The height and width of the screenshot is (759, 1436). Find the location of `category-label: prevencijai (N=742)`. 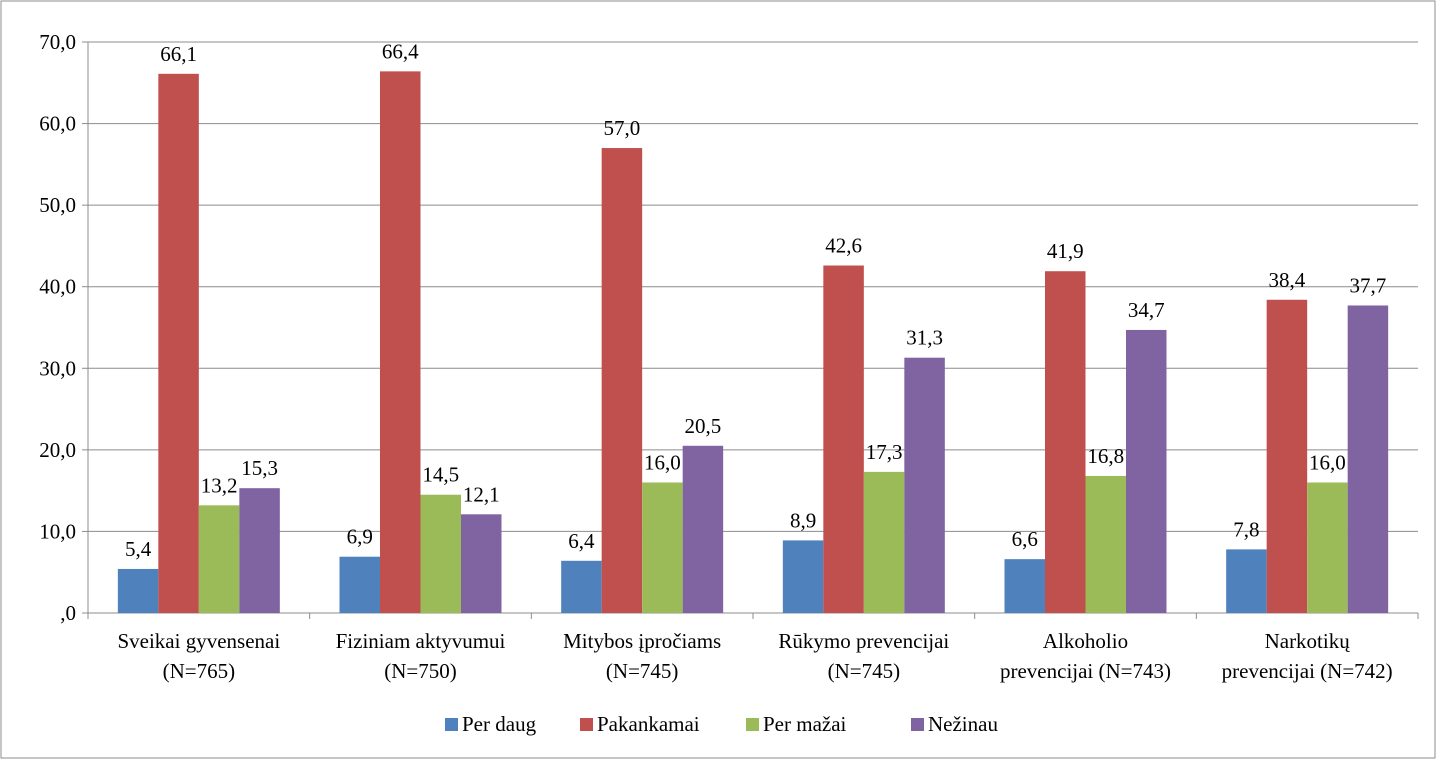

category-label: prevencijai (N=742) is located at coordinates (1307, 671).